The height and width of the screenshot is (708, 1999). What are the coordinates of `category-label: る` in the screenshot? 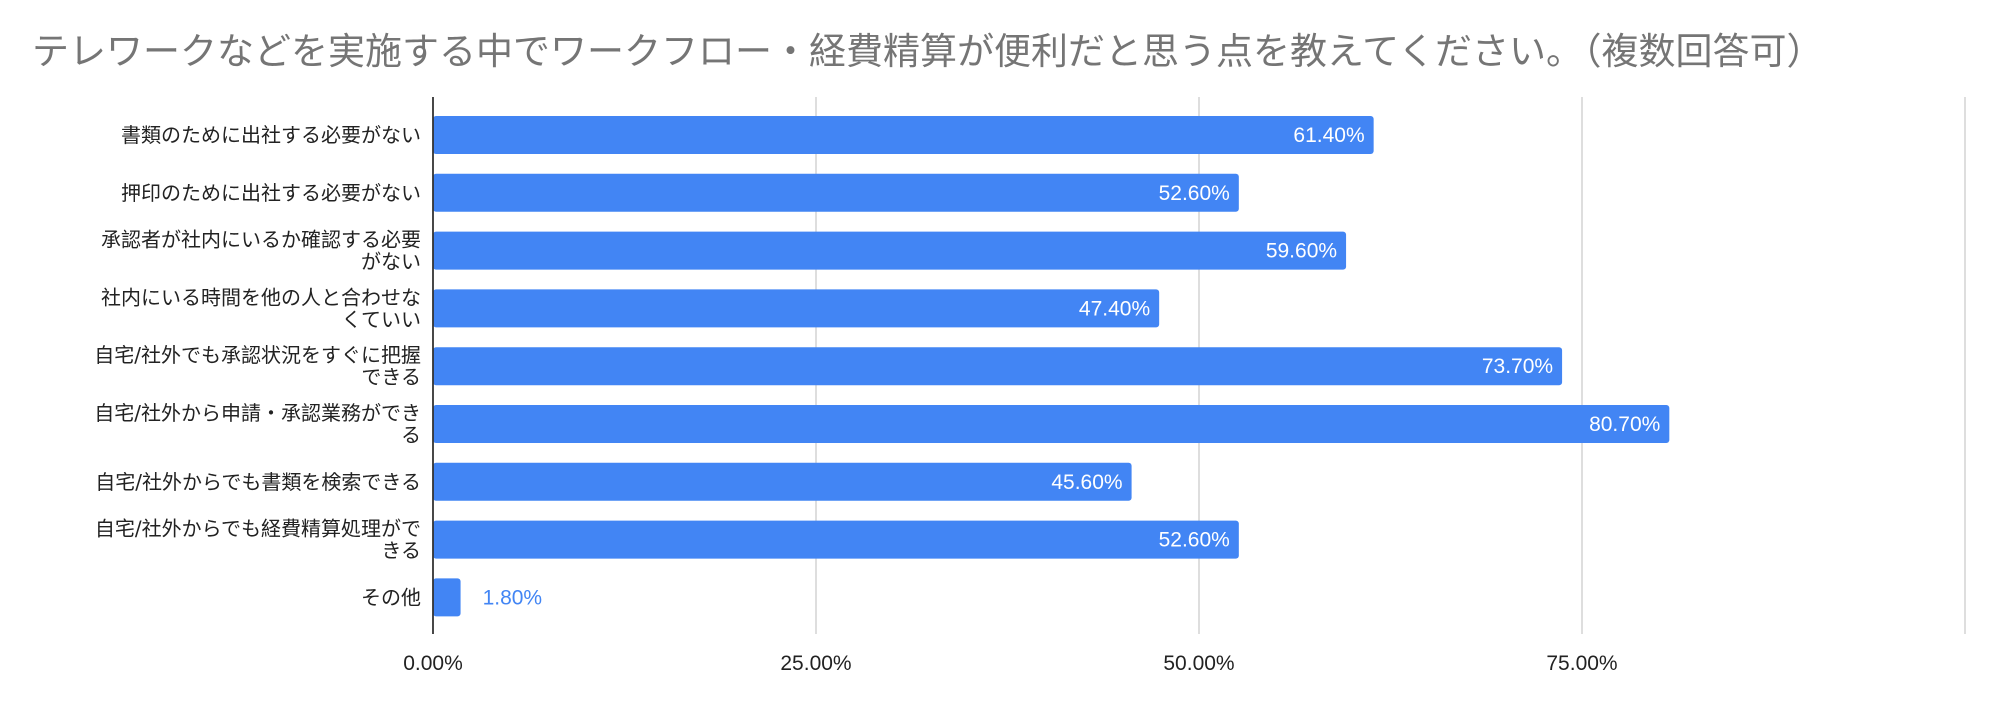 It's located at (411, 435).